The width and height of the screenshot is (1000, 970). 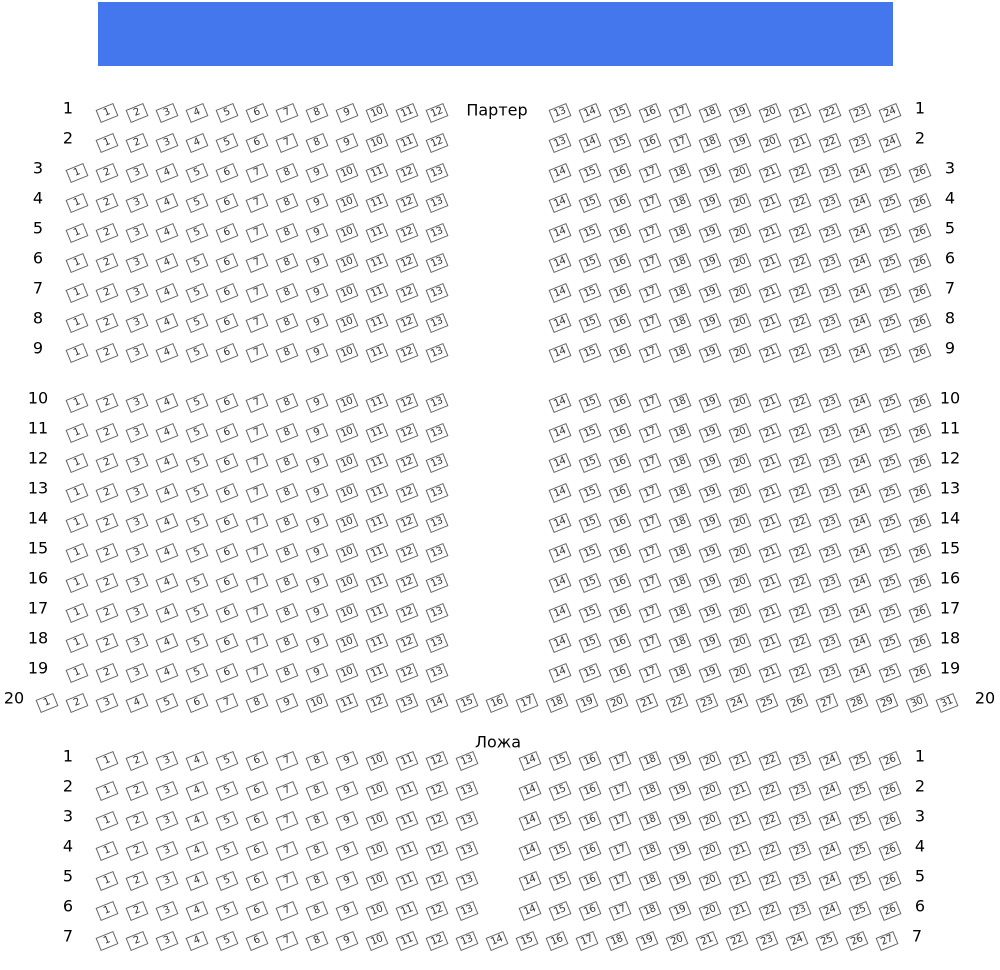 What do you see at coordinates (377, 523) in the screenshot?
I see `seat-0-13-11: 11` at bounding box center [377, 523].